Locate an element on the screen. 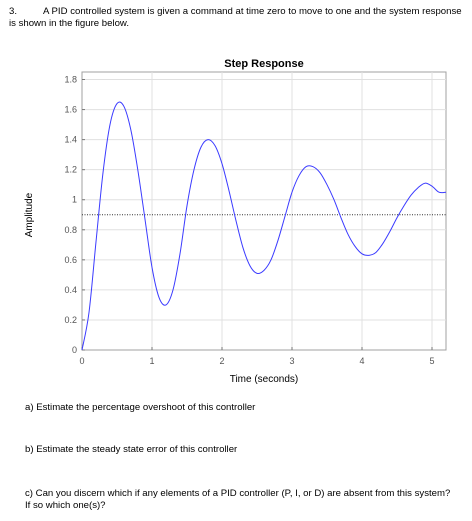 This screenshot has width=472, height=521. x-tick-label: 0 is located at coordinates (81, 361).